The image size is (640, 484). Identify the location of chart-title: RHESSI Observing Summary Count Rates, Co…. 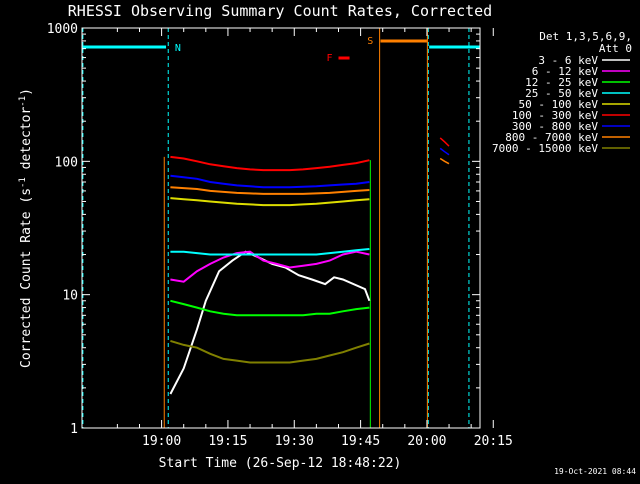
(280, 11).